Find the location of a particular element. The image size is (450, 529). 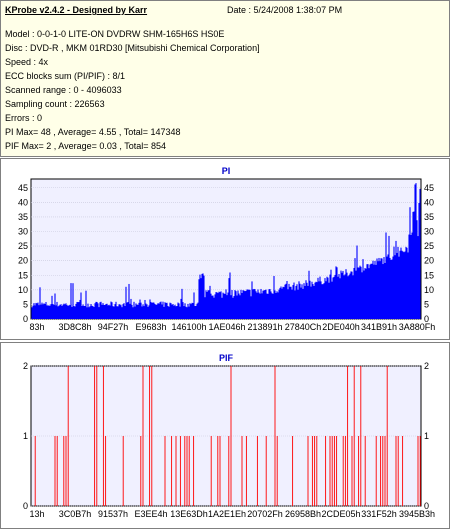

pif-summary-line: PIF Max= 2 , Average= 0.03 , Total= 854 is located at coordinates (86, 146).